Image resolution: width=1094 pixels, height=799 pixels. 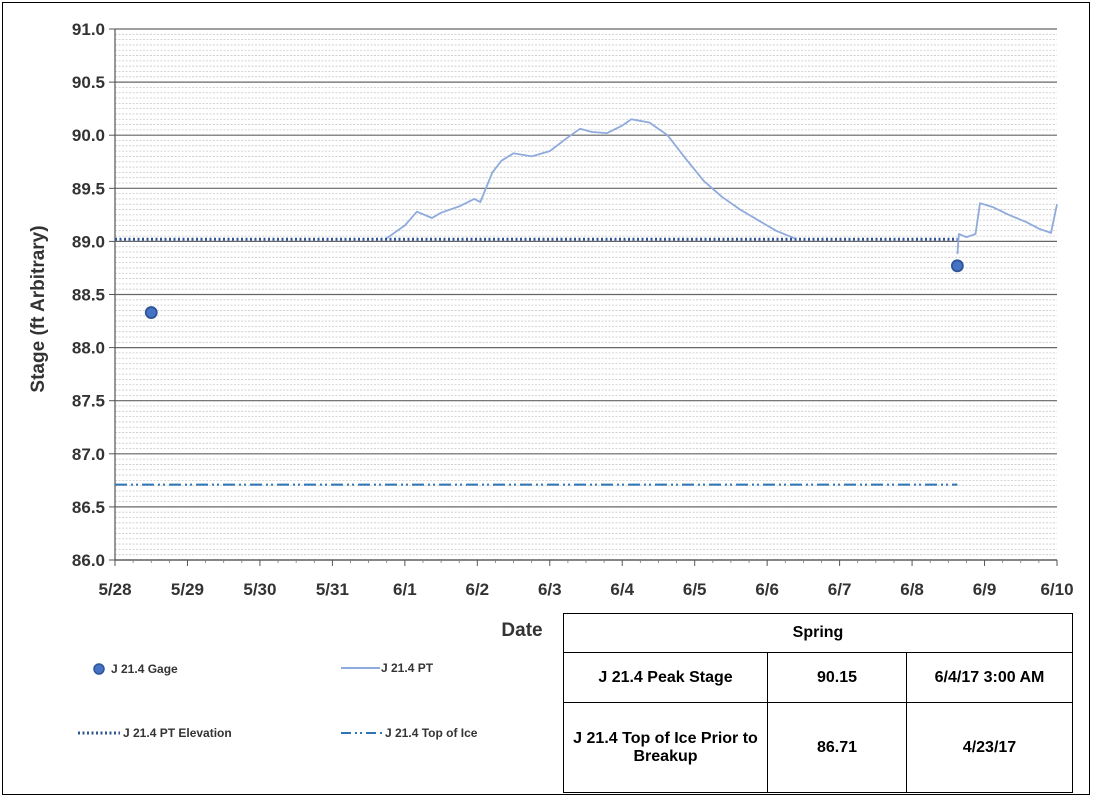 I want to click on row-date: 4/23/17, so click(x=989, y=747).